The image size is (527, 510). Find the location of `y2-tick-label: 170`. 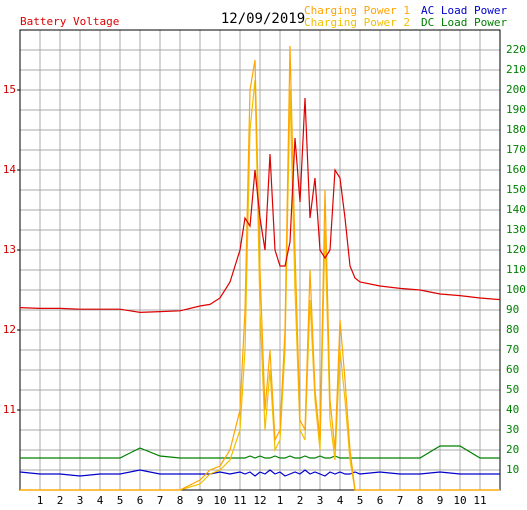

y2-tick-label: 170 is located at coordinates (516, 149).